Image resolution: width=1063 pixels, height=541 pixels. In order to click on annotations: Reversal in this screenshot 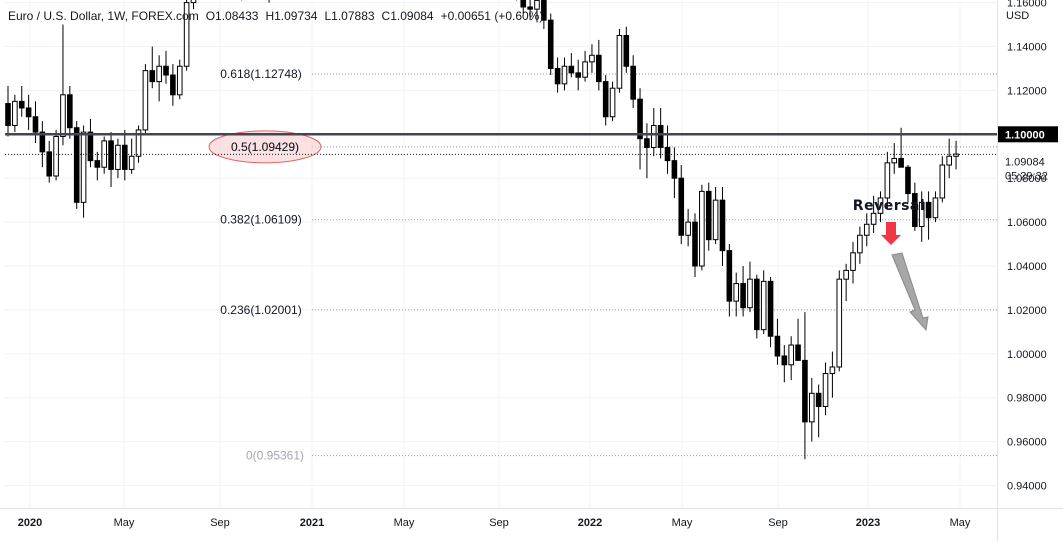, I will do `click(891, 265)`.